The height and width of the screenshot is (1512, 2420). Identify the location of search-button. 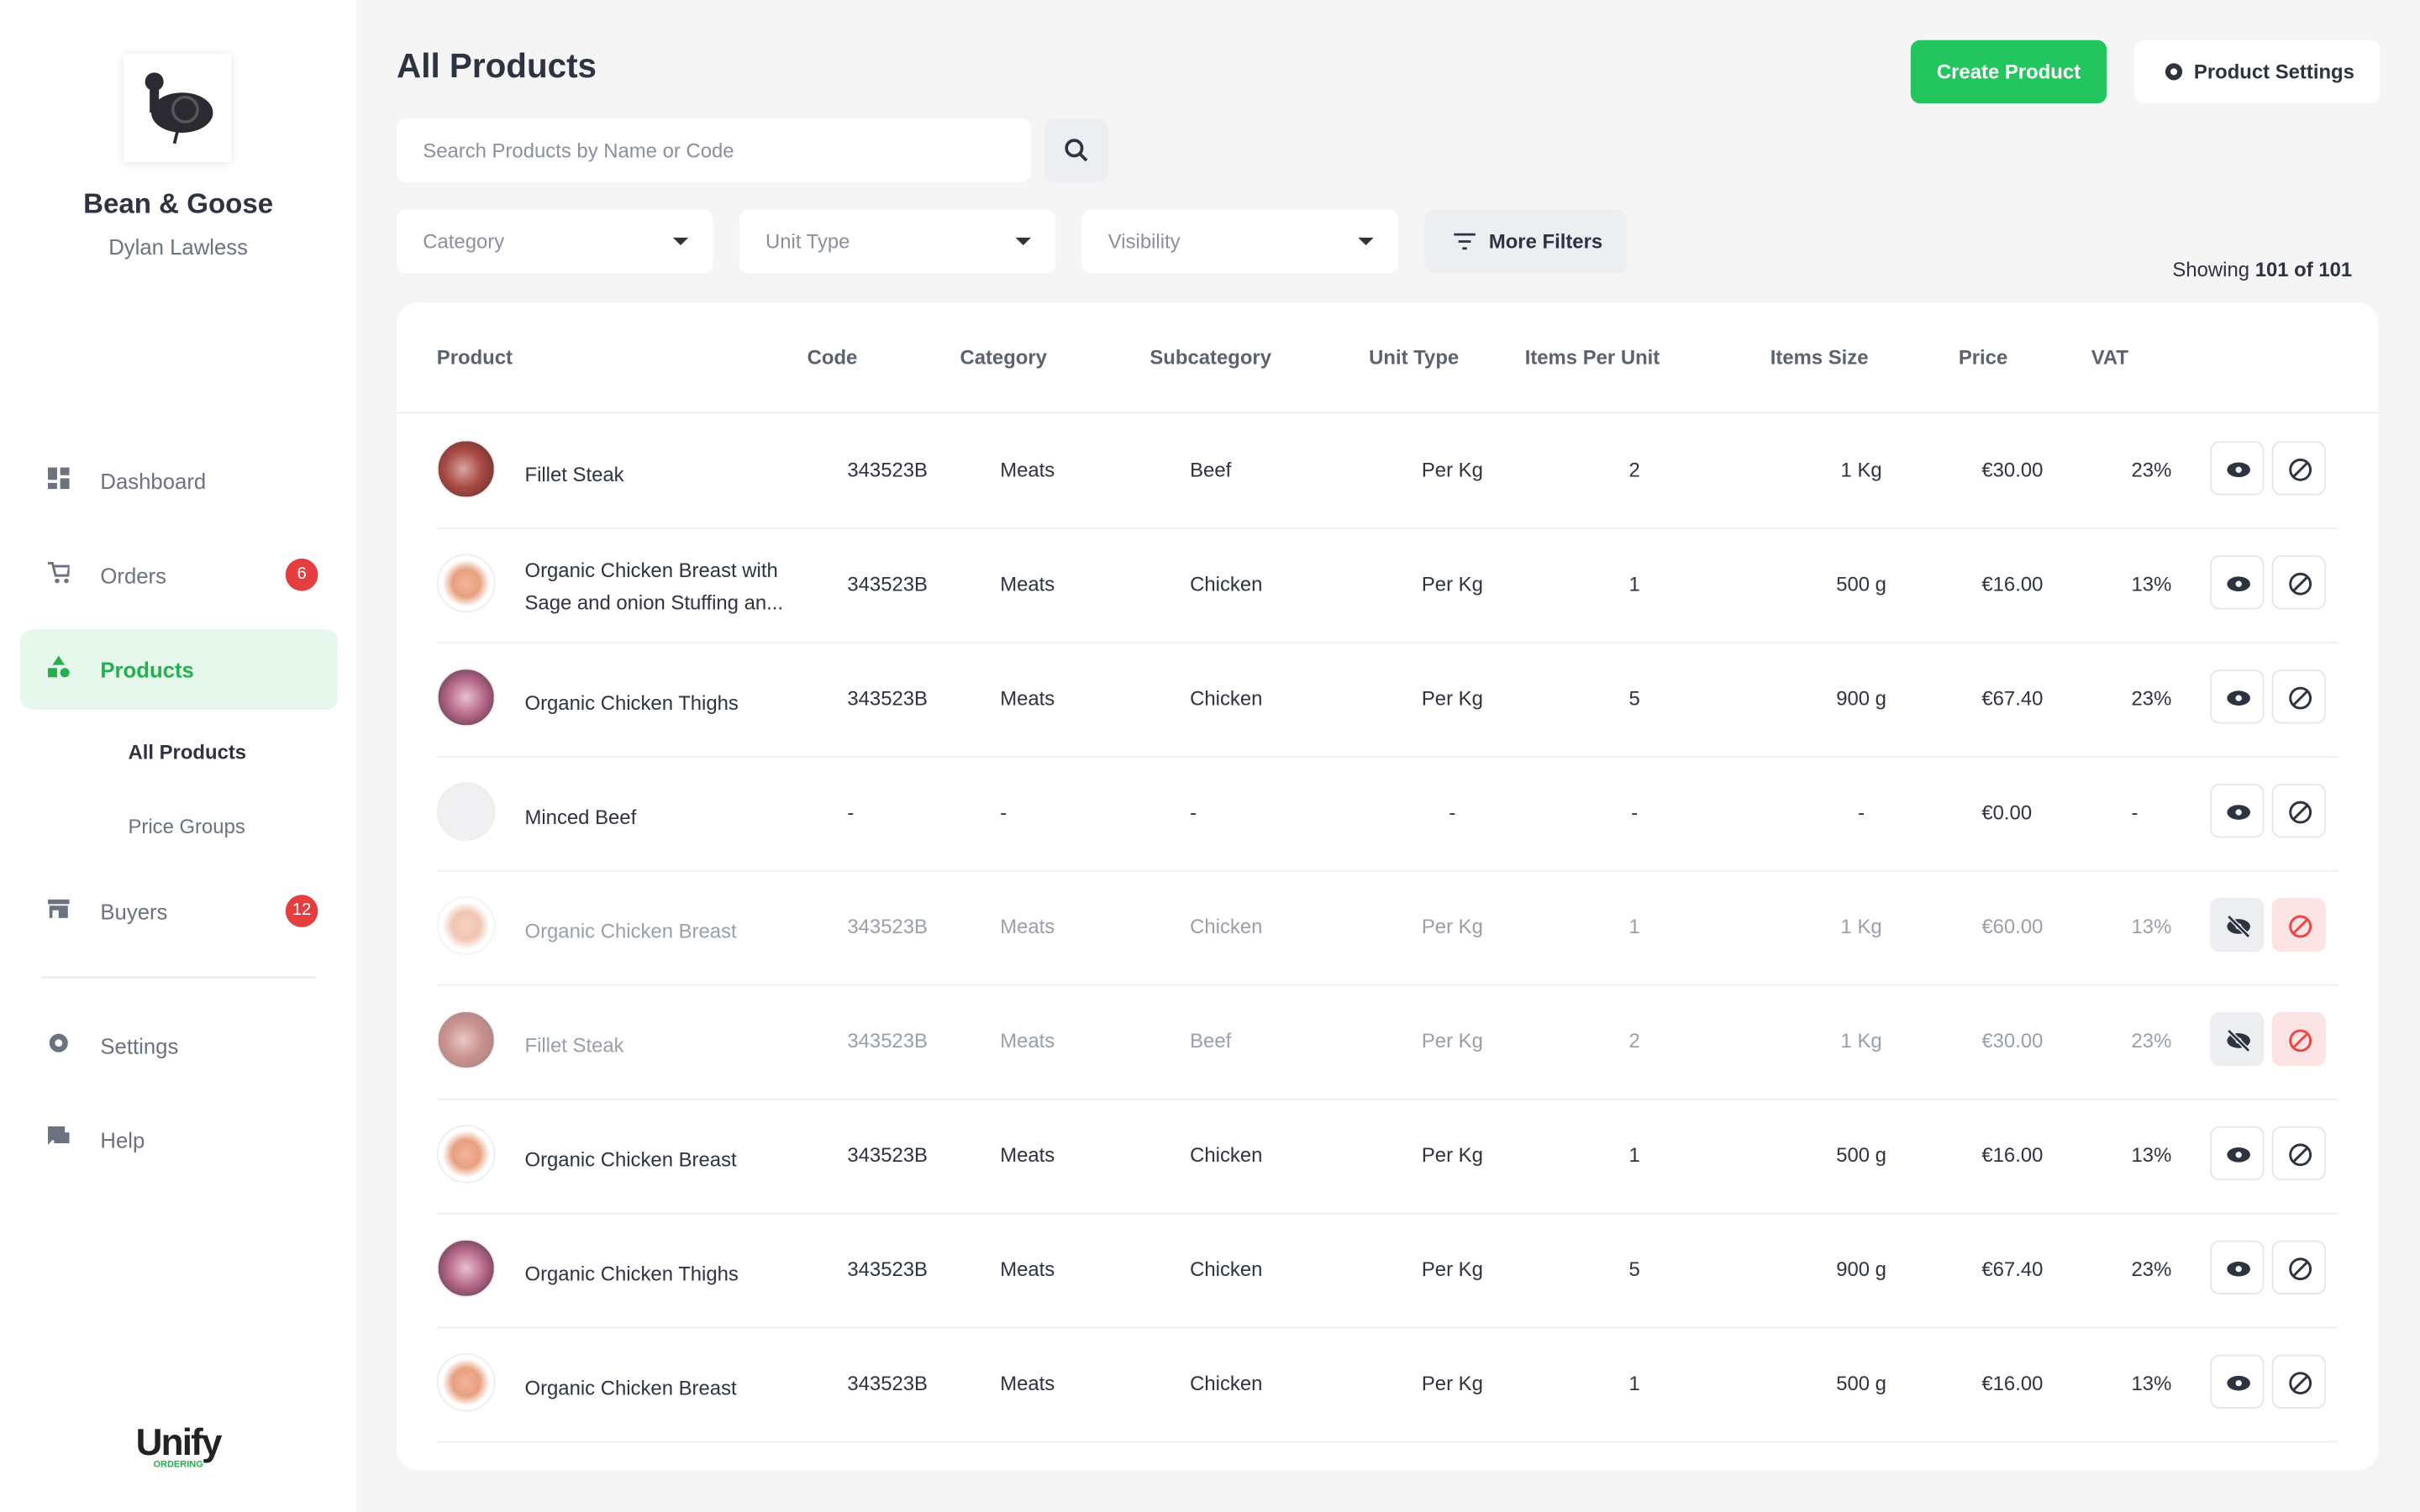
(1076, 150).